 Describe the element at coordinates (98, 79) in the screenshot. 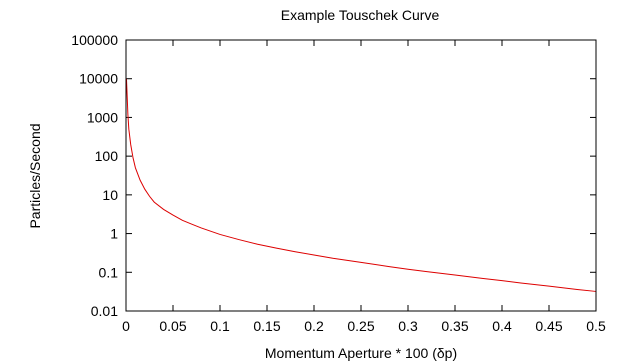

I see `y-tick-label: 10000` at that location.